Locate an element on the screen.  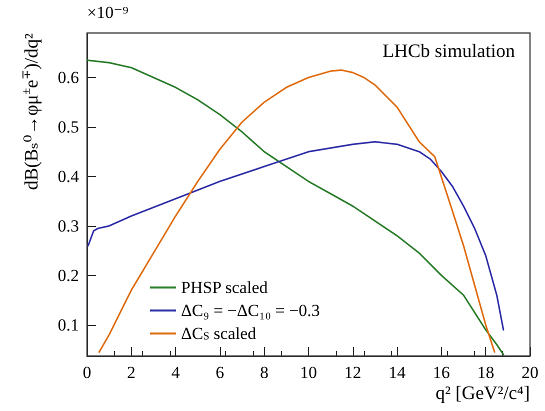
legend-label: ΔC₉ = −ΔC₁₀ = −0.3 is located at coordinates (250, 310).